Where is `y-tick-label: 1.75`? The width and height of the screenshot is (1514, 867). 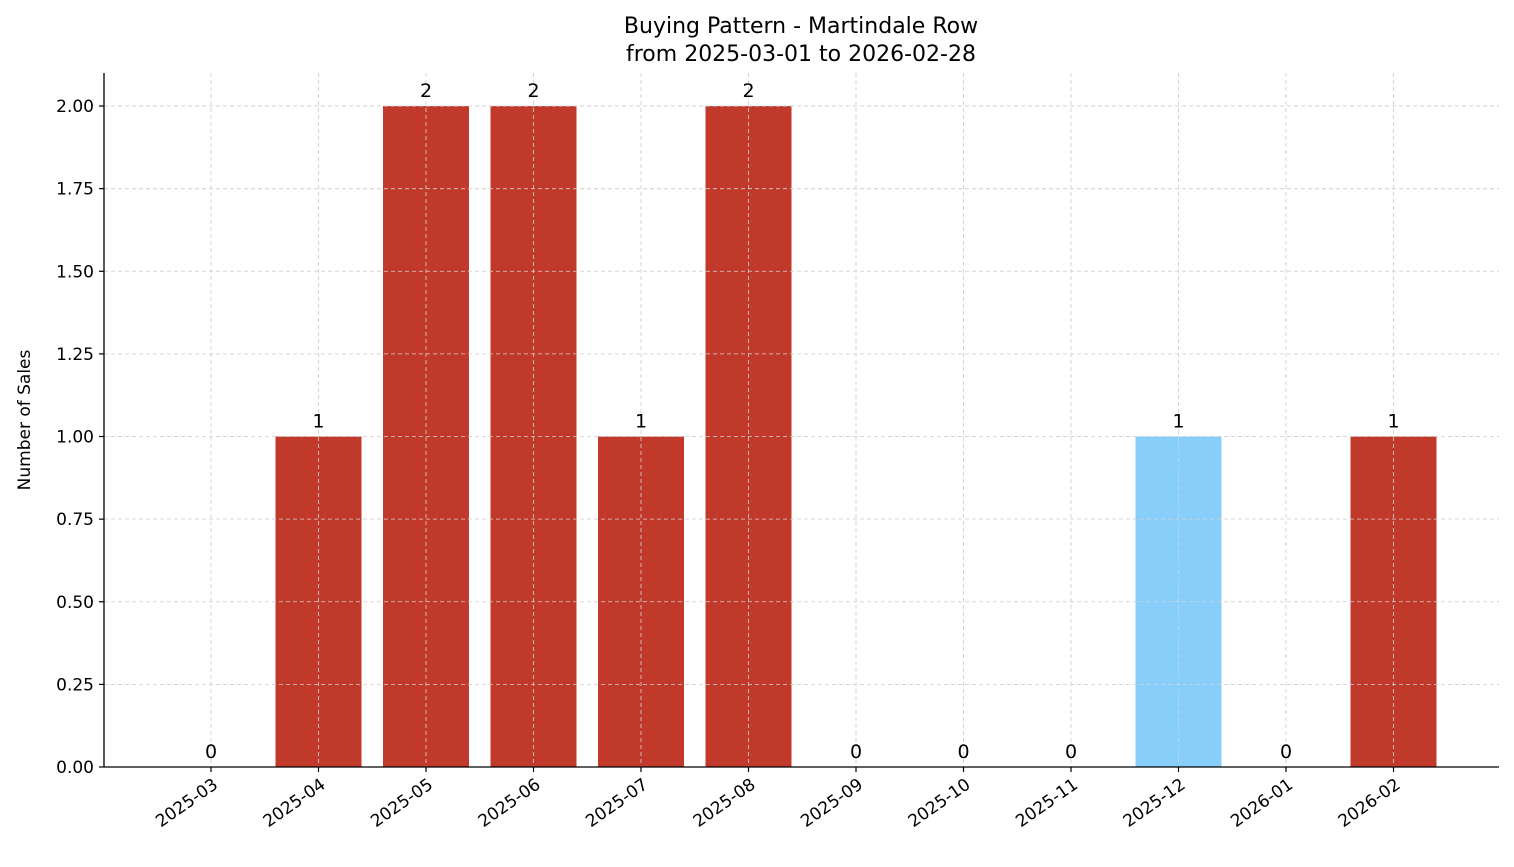
y-tick-label: 1.75 is located at coordinates (75, 190).